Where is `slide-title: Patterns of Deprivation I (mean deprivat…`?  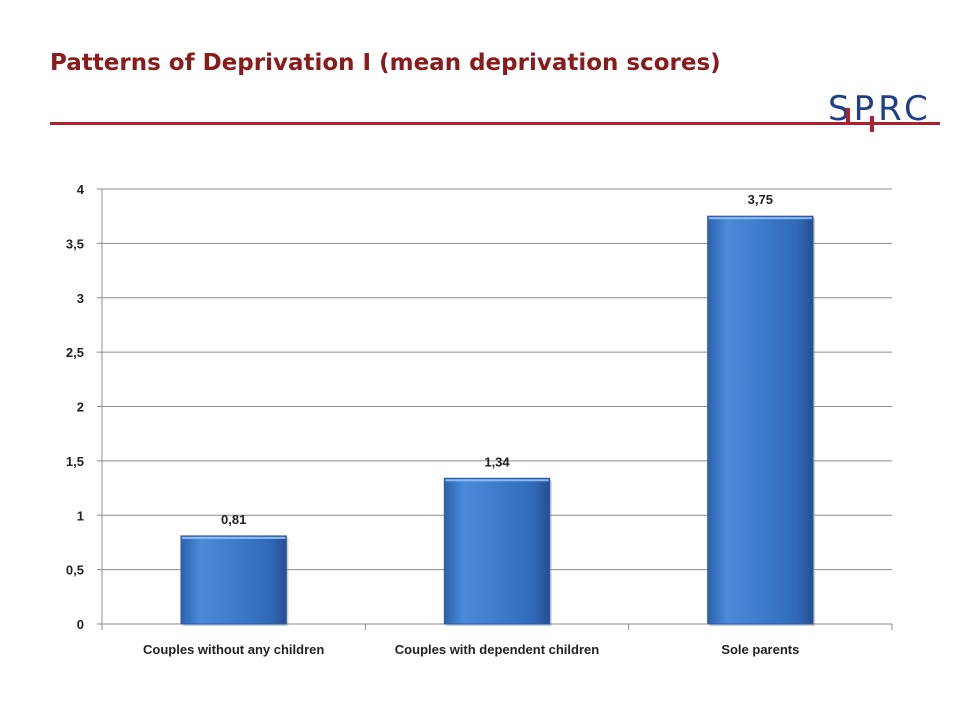
slide-title: Patterns of Deprivation I (mean deprivat… is located at coordinates (385, 63).